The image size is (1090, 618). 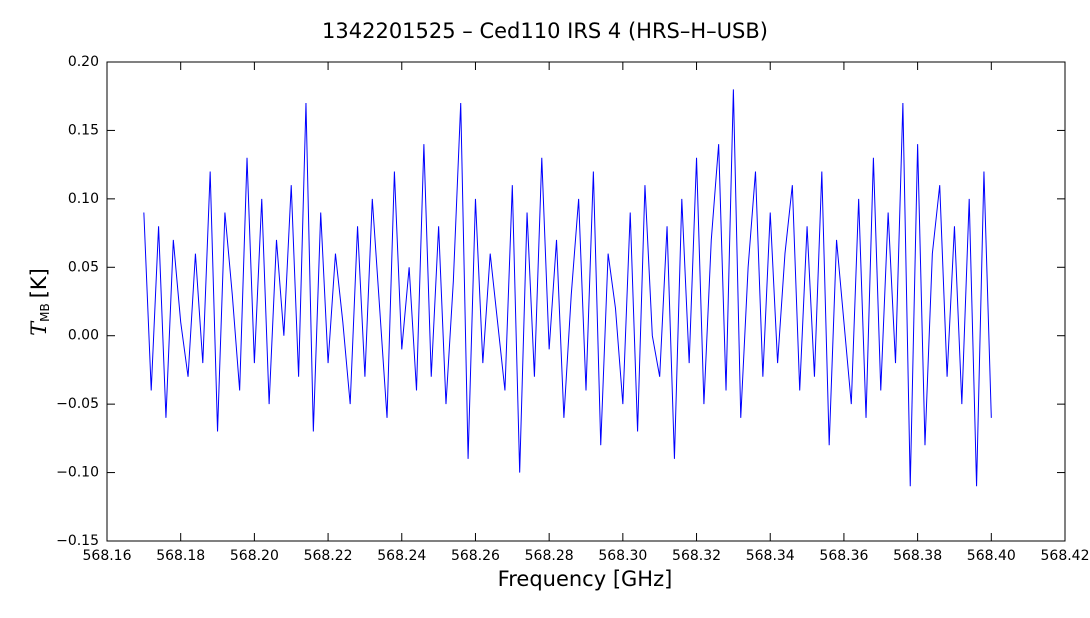 I want to click on y-tick-label: −0.05, so click(x=77, y=404).